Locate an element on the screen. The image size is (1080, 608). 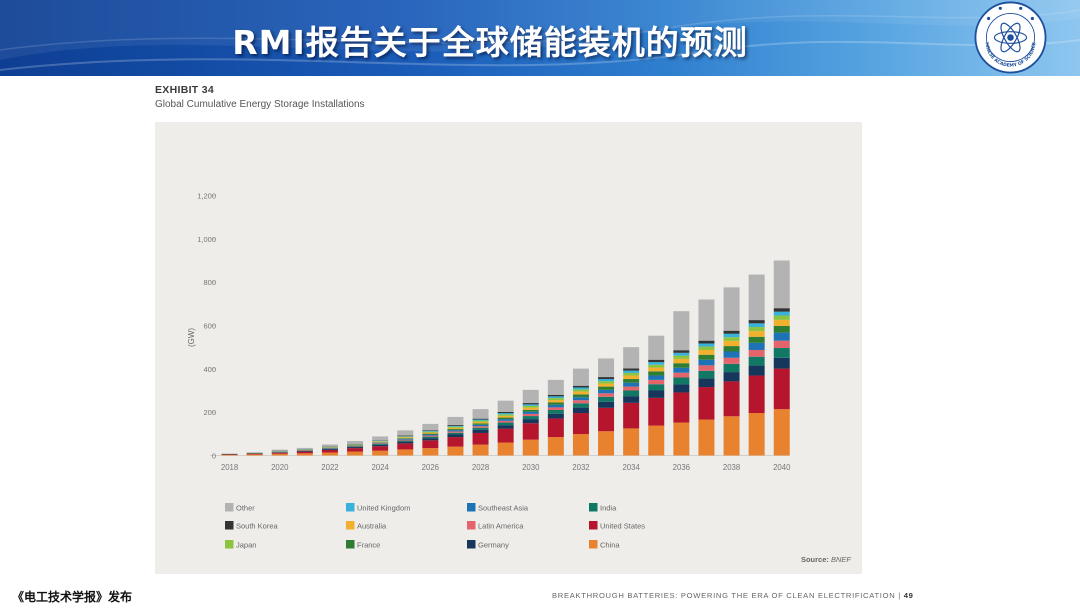
y-tick-label: 0 is located at coordinates (214, 456).